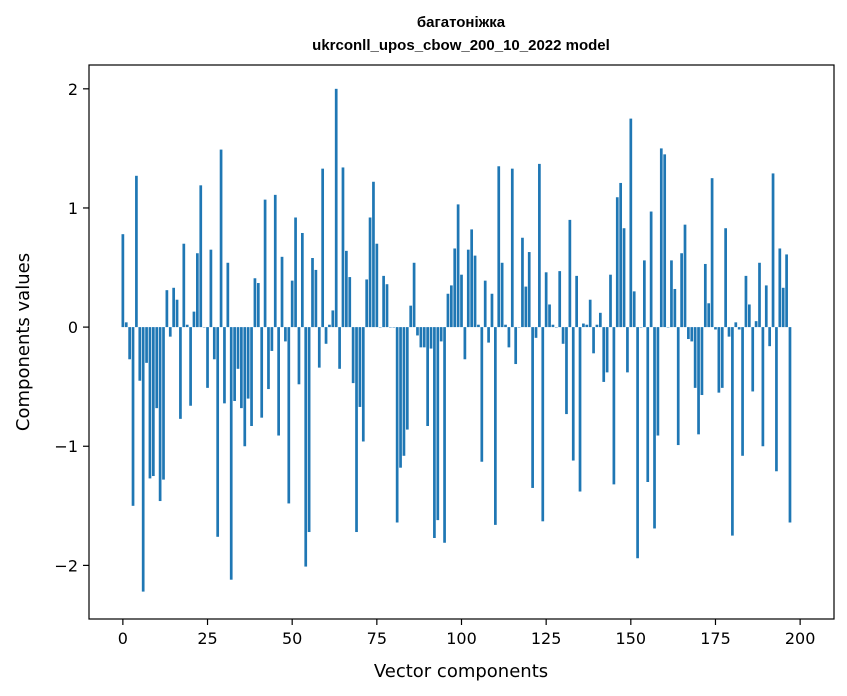 The height and width of the screenshot is (696, 847). What do you see at coordinates (66, 565) in the screenshot?
I see `y-tick-label: −2` at bounding box center [66, 565].